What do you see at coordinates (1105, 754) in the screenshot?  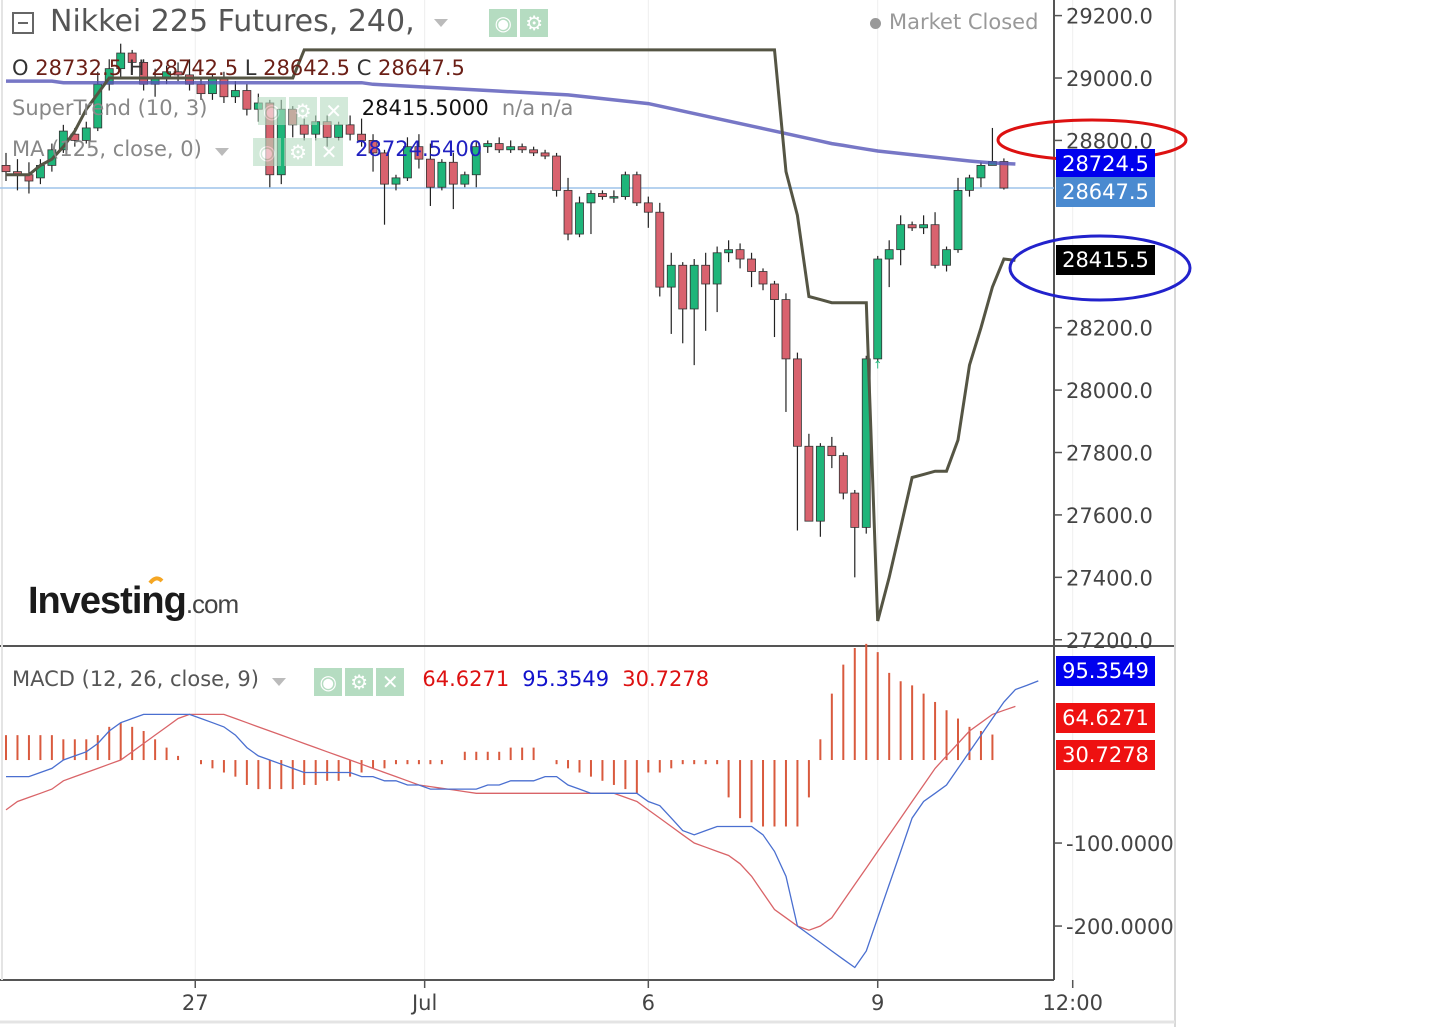 I see `histogram-tag: 30.7278` at bounding box center [1105, 754].